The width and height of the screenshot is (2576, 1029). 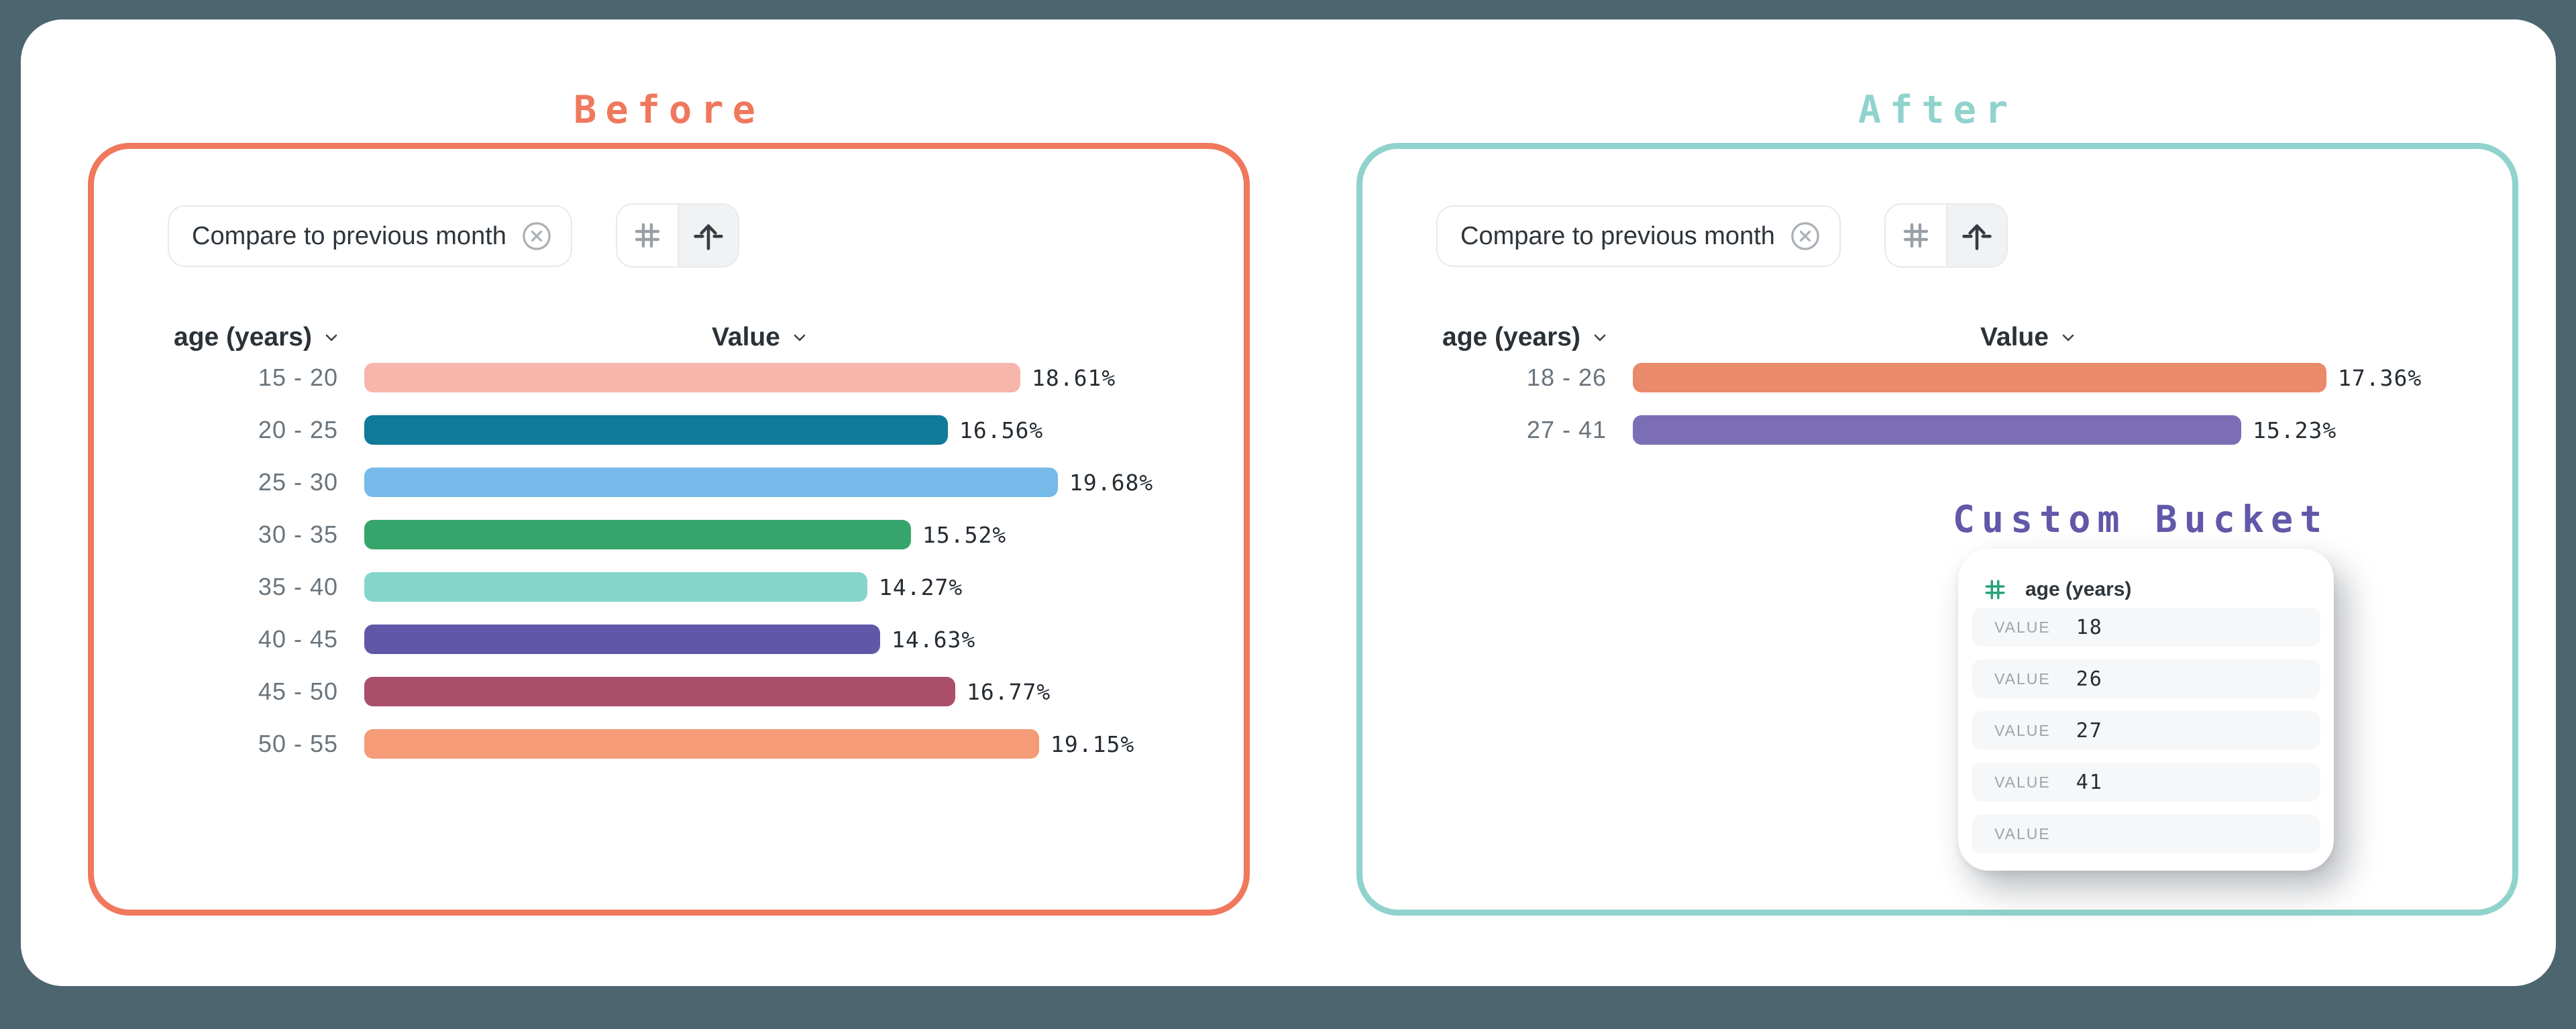 What do you see at coordinates (2295, 430) in the screenshot?
I see `value-label: 15.23%` at bounding box center [2295, 430].